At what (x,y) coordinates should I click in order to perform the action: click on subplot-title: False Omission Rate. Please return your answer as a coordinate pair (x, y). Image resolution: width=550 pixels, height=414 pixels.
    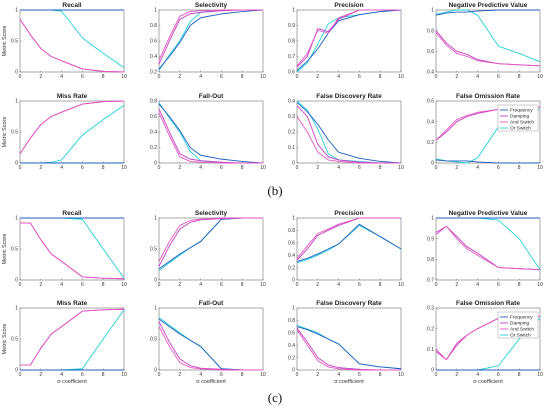
    Looking at the image, I should click on (488, 96).